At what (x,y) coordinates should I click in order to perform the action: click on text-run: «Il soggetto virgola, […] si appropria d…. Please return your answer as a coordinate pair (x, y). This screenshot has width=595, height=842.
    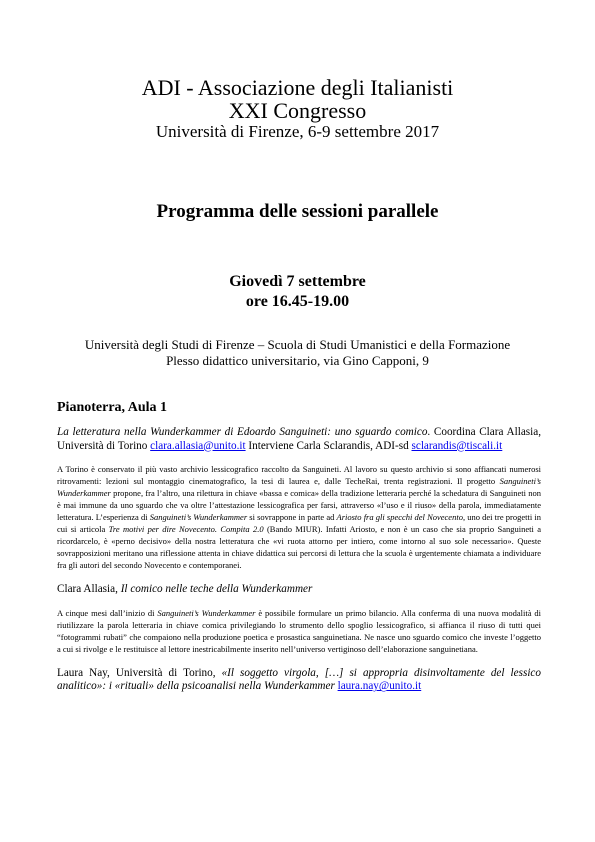
    Looking at the image, I should click on (299, 679).